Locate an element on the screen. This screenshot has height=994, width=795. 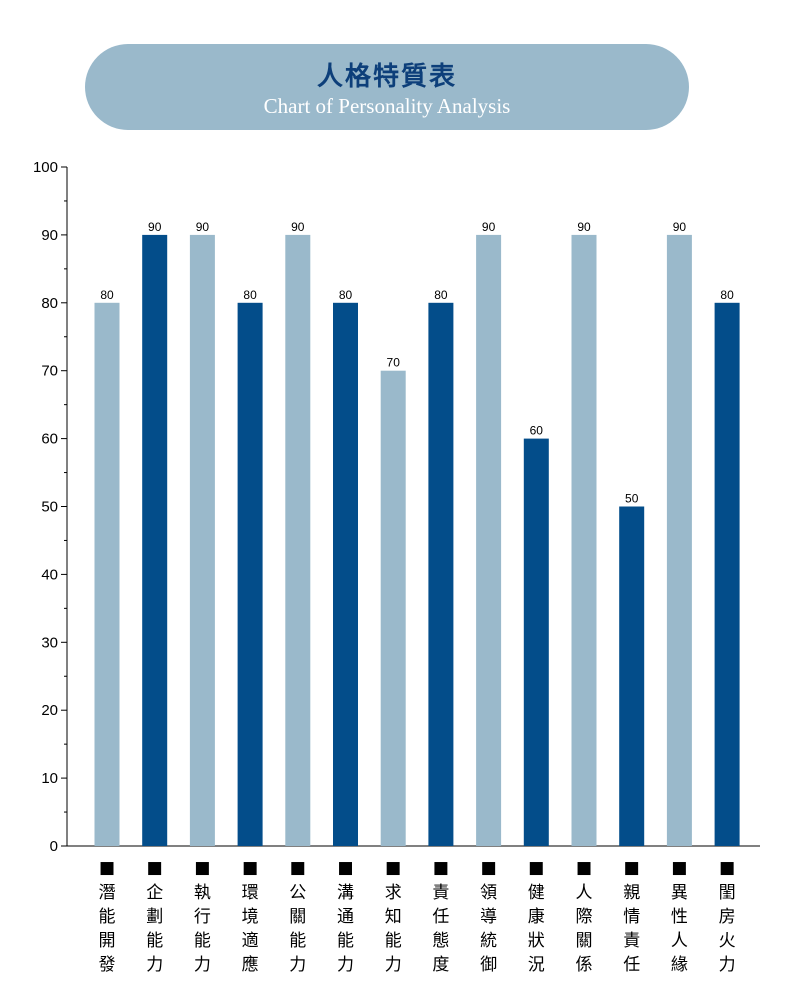
category-label-char: 發 is located at coordinates (107, 965).